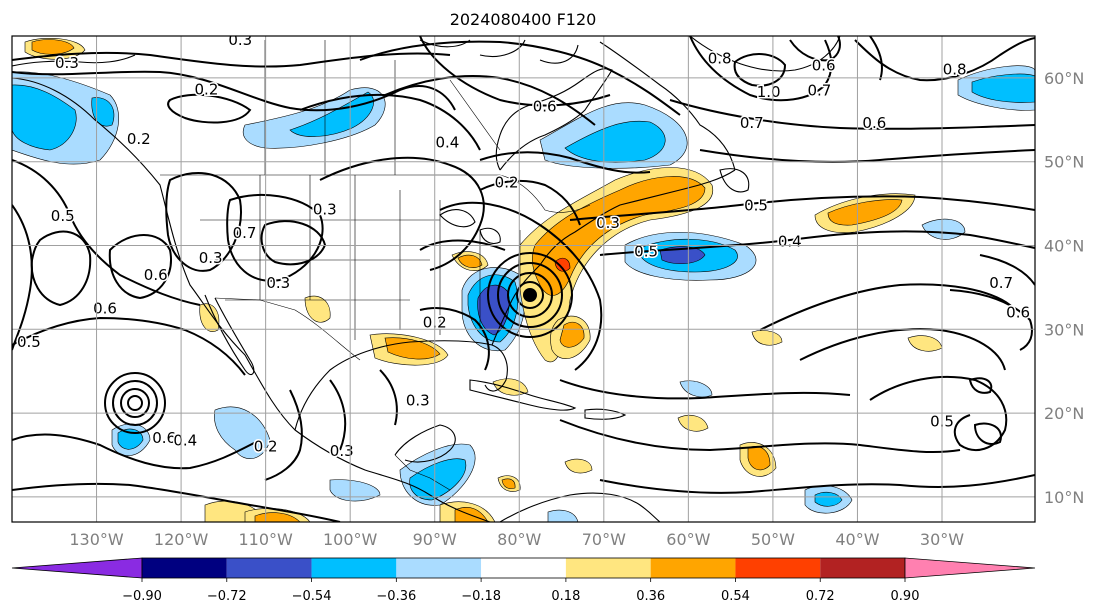 The height and width of the screenshot is (615, 1105). What do you see at coordinates (77, 568) in the screenshot?
I see `colorbar-extend-low` at bounding box center [77, 568].